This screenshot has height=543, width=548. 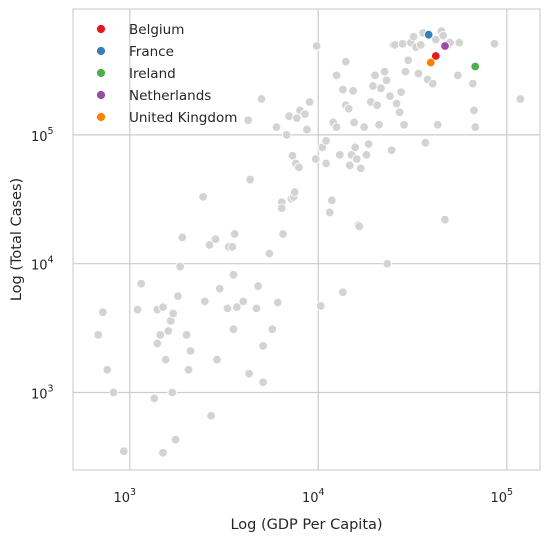 What do you see at coordinates (502, 496) in the screenshot?
I see `x-tick-label-2: 10⁵` at bounding box center [502, 496].